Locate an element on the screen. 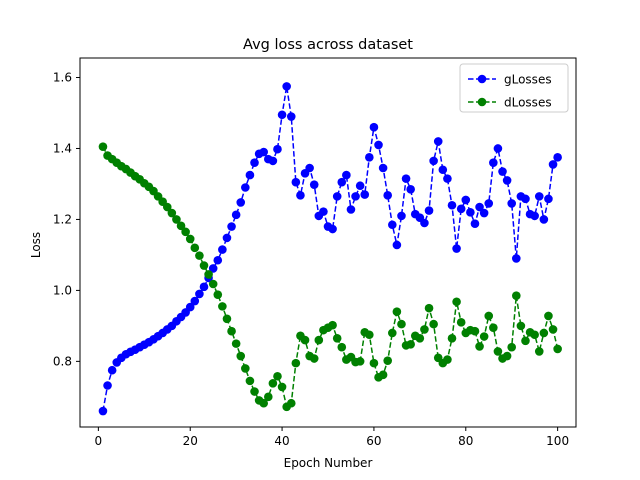  legend-item: gLosses is located at coordinates (510, 80).